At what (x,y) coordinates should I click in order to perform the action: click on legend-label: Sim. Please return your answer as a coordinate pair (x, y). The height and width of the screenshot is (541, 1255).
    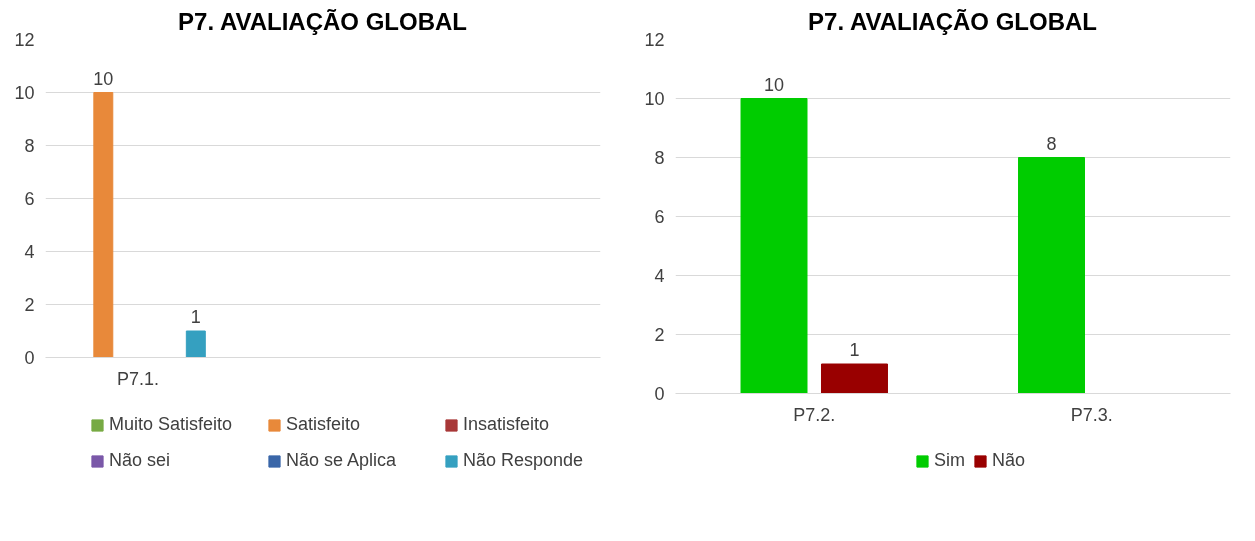
    Looking at the image, I should click on (949, 460).